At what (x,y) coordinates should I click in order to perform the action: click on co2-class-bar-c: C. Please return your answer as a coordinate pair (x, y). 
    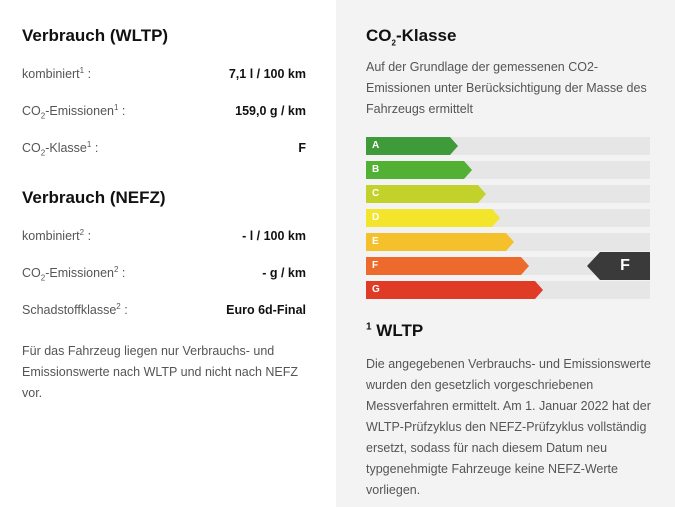
    Looking at the image, I should click on (426, 194).